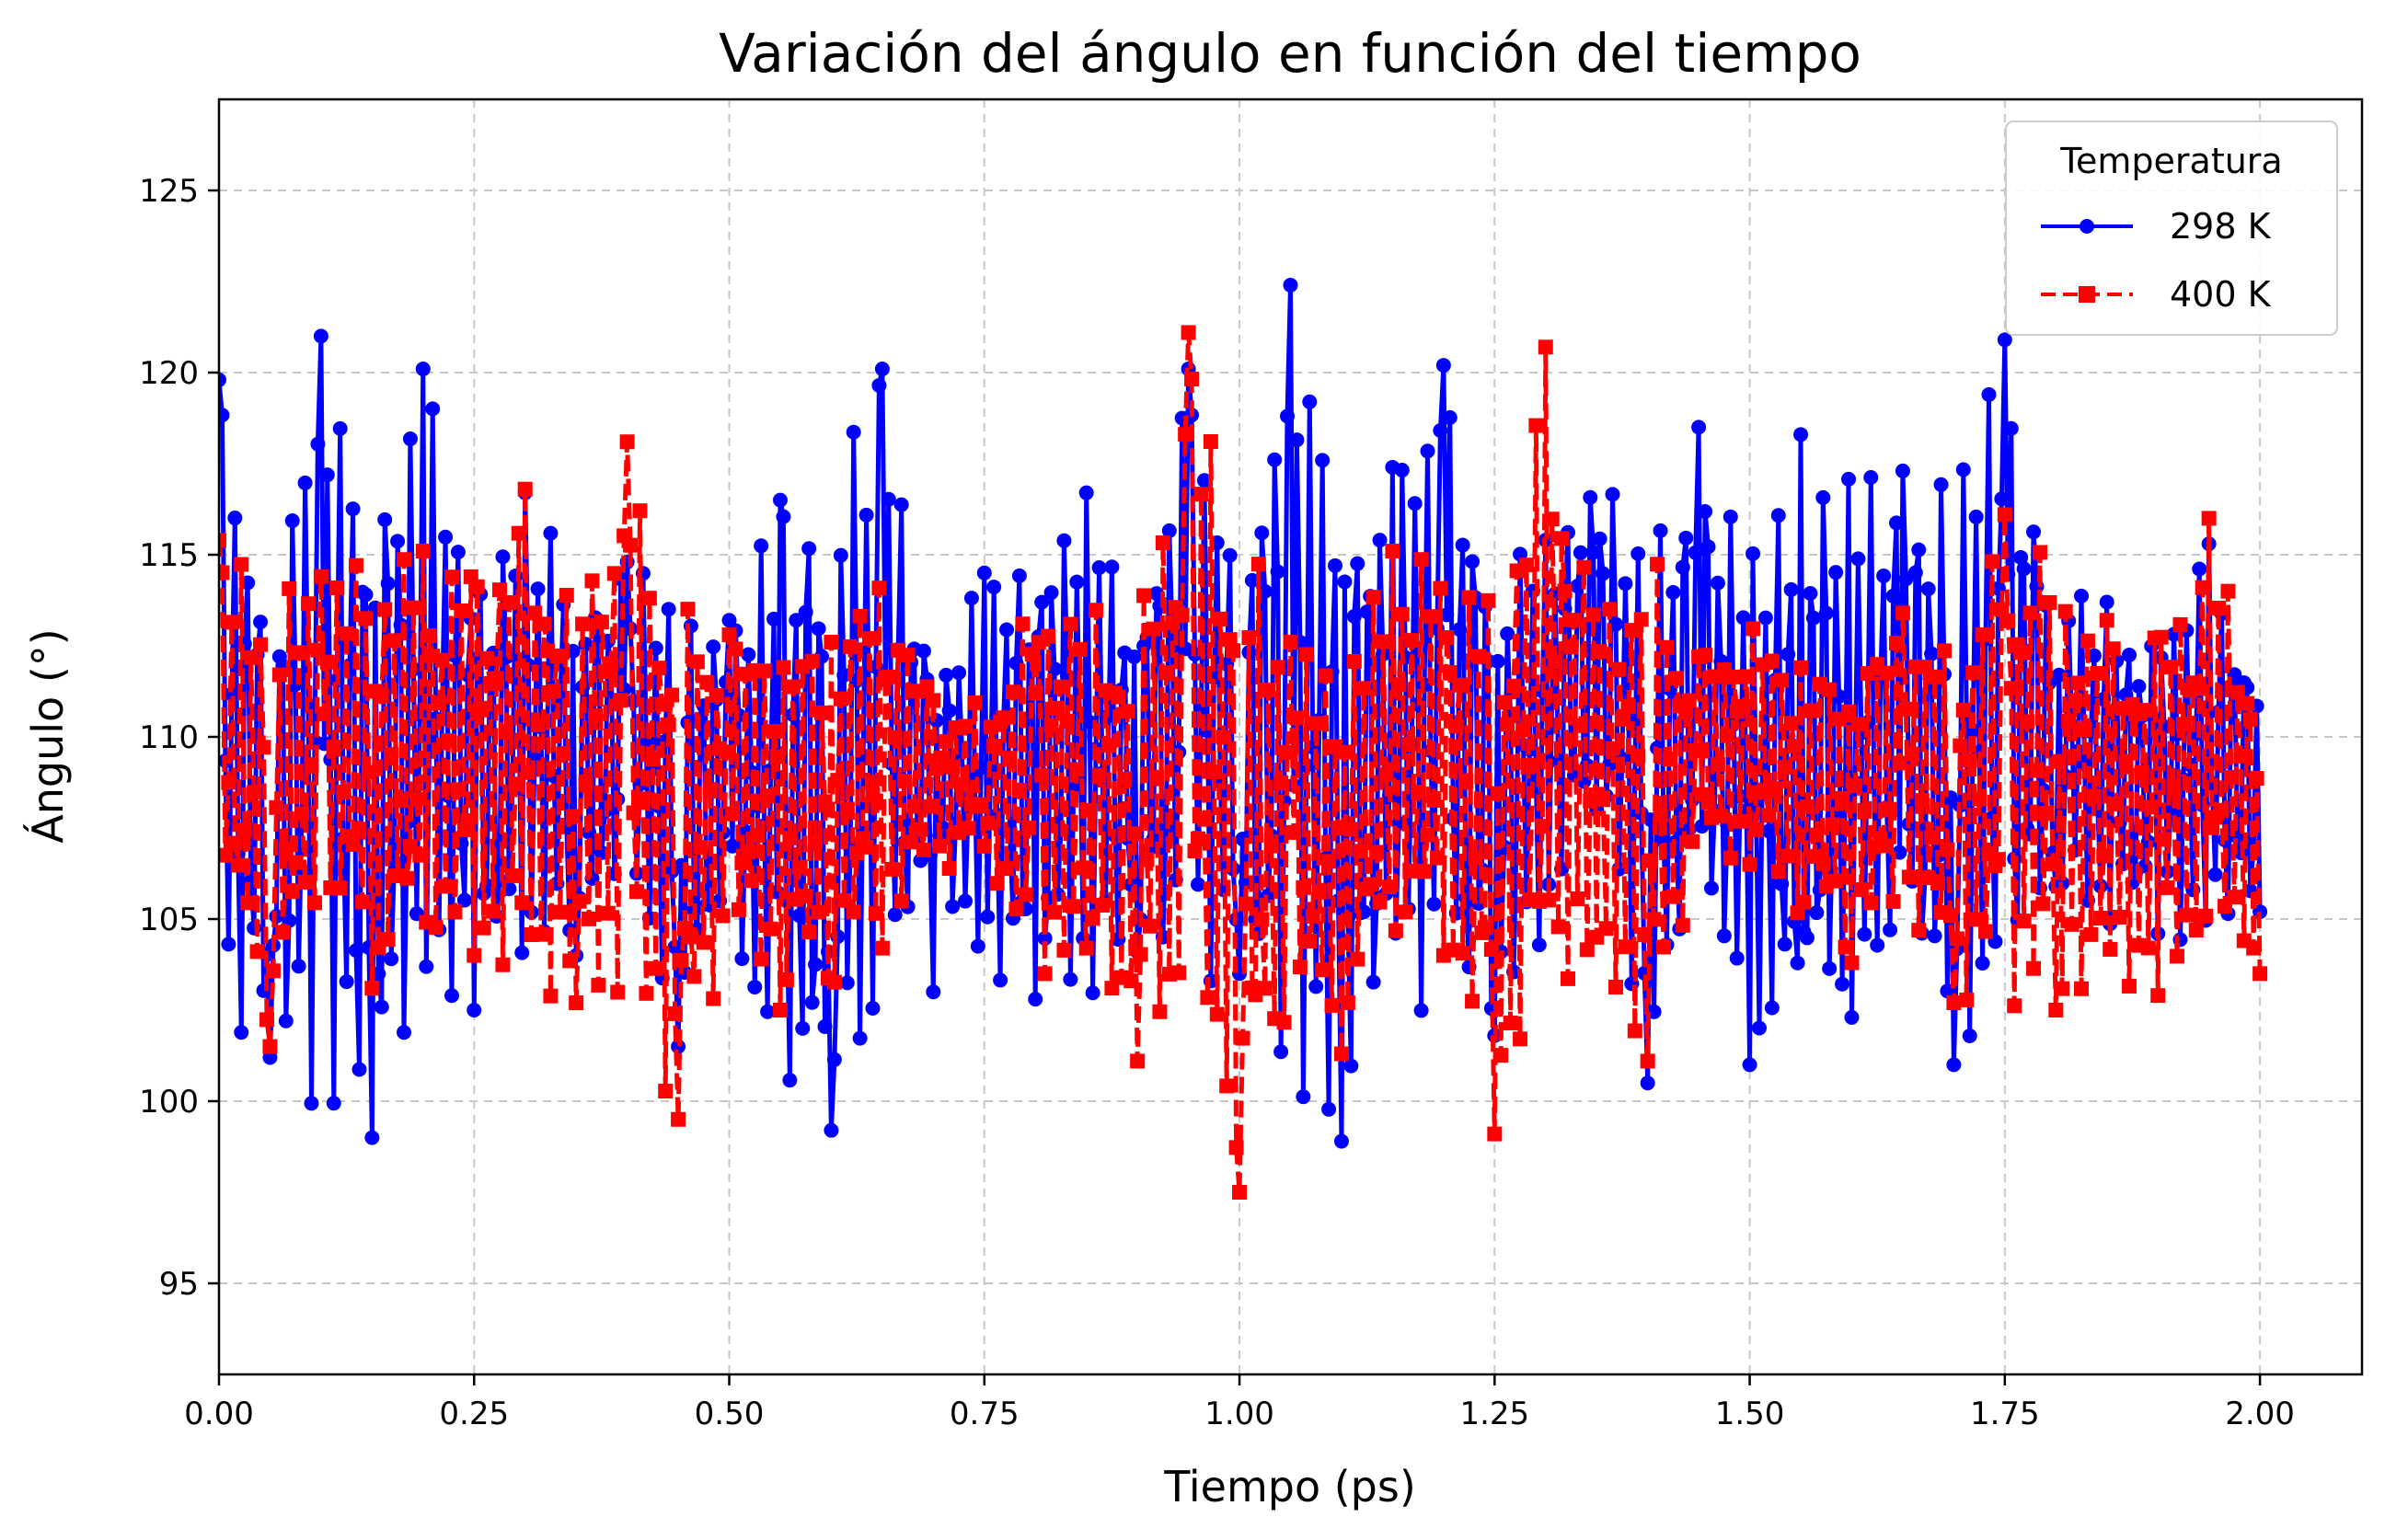 This screenshot has height=1540, width=2385. What do you see at coordinates (2171, 228) in the screenshot?
I see `legend-box` at bounding box center [2171, 228].